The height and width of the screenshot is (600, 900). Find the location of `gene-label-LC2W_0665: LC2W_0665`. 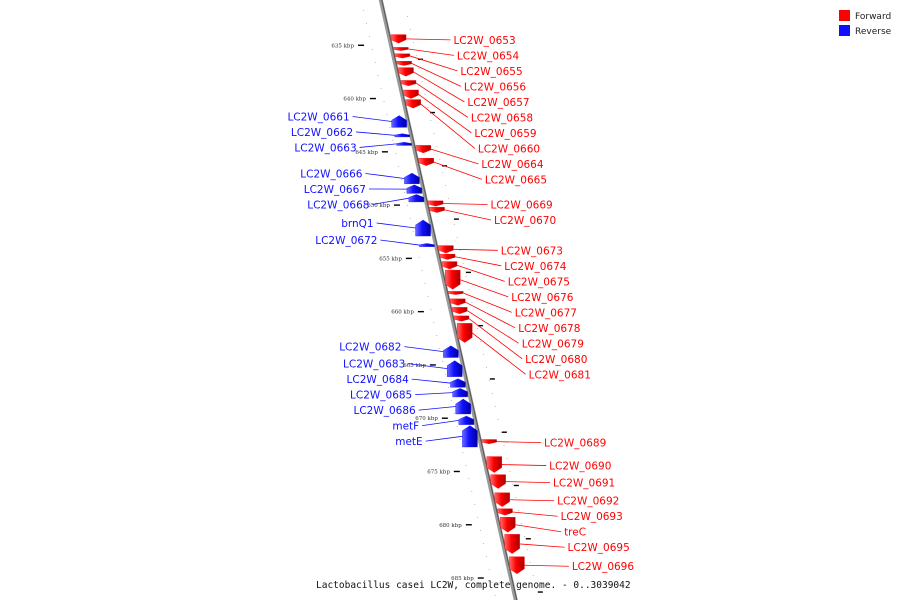

gene-label-LC2W_0665: LC2W_0665 is located at coordinates (516, 180).